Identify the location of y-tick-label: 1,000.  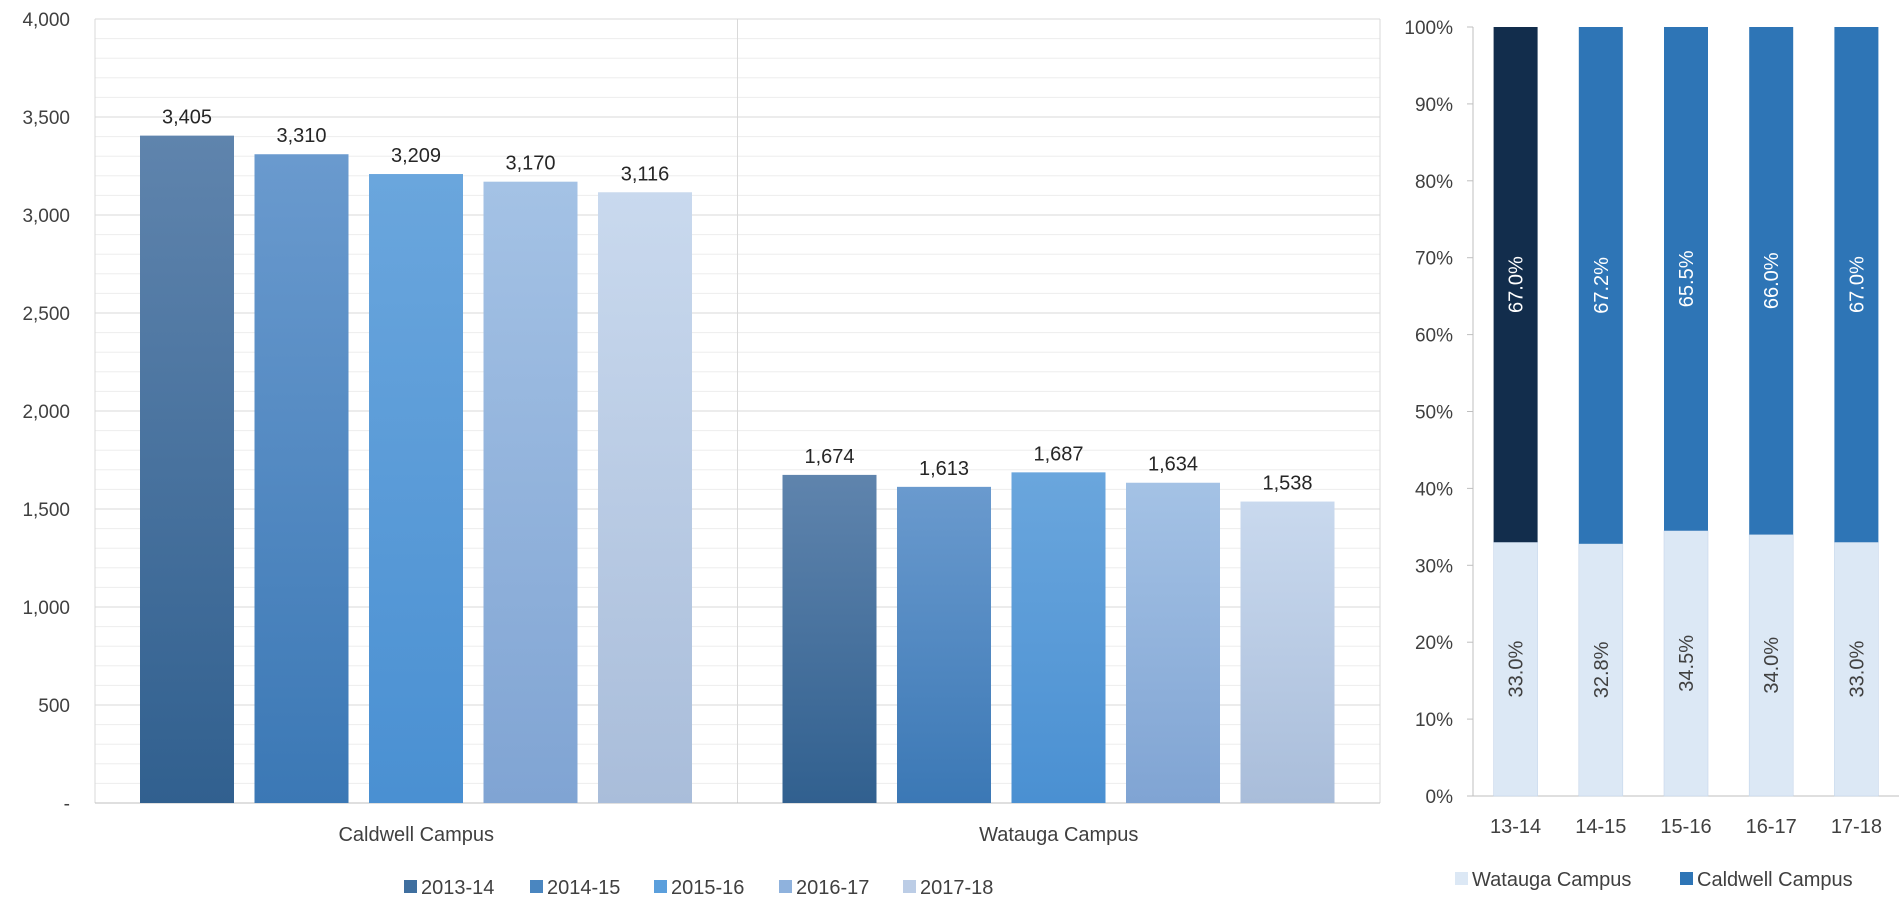
(46, 608).